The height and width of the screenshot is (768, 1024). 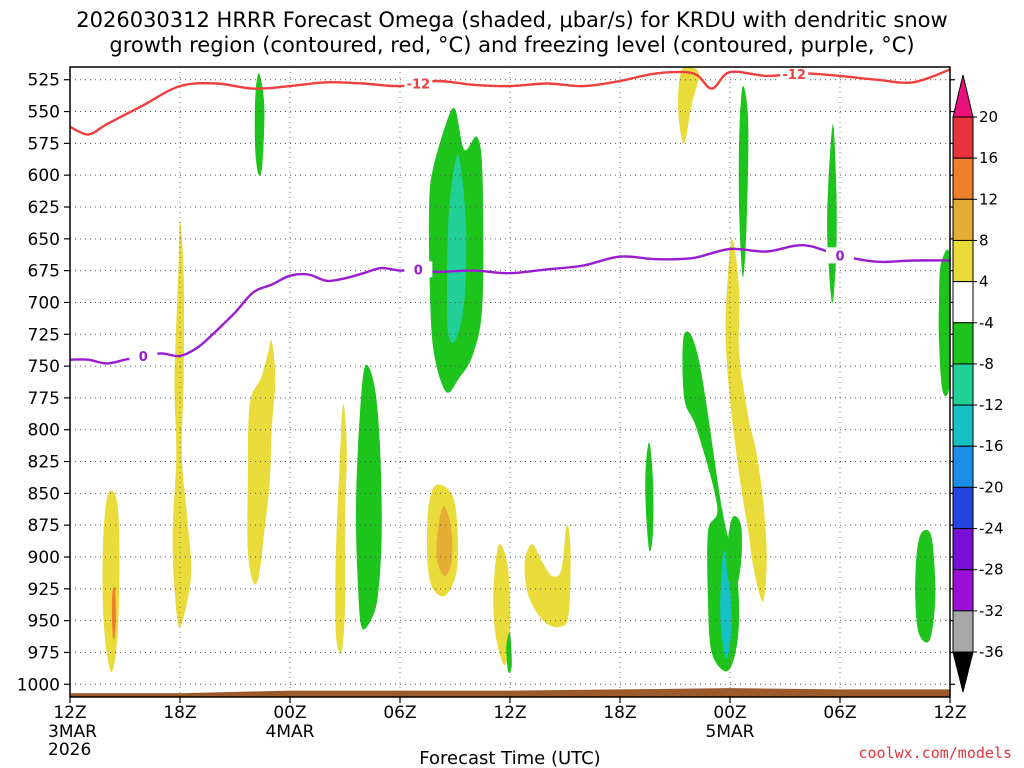 What do you see at coordinates (44, 399) in the screenshot?
I see `y-tick-label-775: 775` at bounding box center [44, 399].